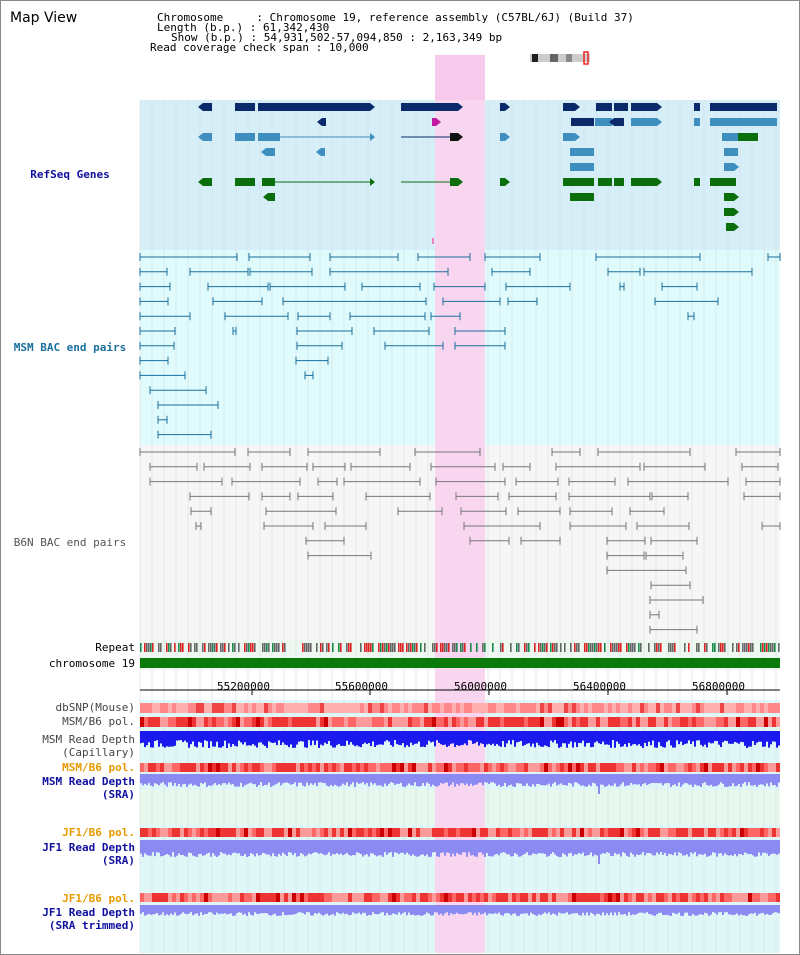 Image resolution: width=800 pixels, height=955 pixels. What do you see at coordinates (70, 347) in the screenshot?
I see `track-label-msm-bac: MSM BAC end pairs` at bounding box center [70, 347].